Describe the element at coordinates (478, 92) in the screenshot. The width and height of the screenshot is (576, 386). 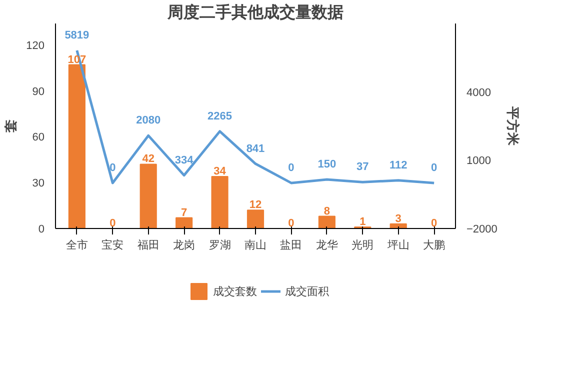
I see `y2-tick-label: 4000` at that location.